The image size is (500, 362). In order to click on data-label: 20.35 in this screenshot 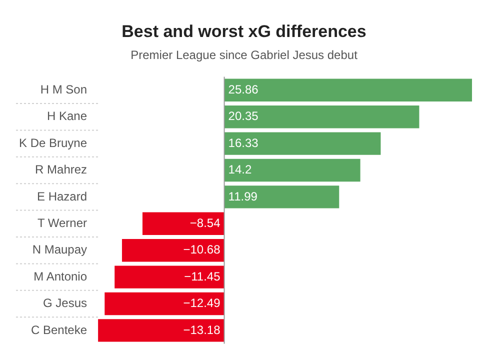, I will do `click(243, 116)`.